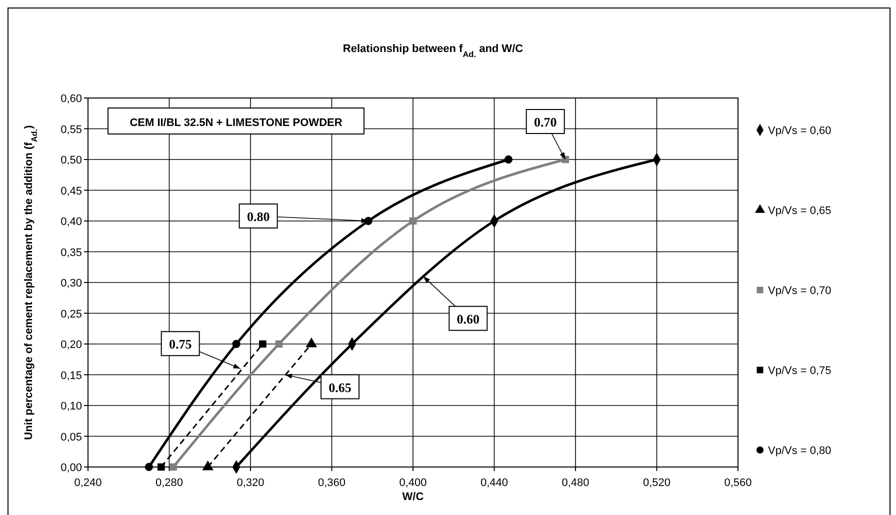  I want to click on x-tick-label: 0,440, so click(494, 483).